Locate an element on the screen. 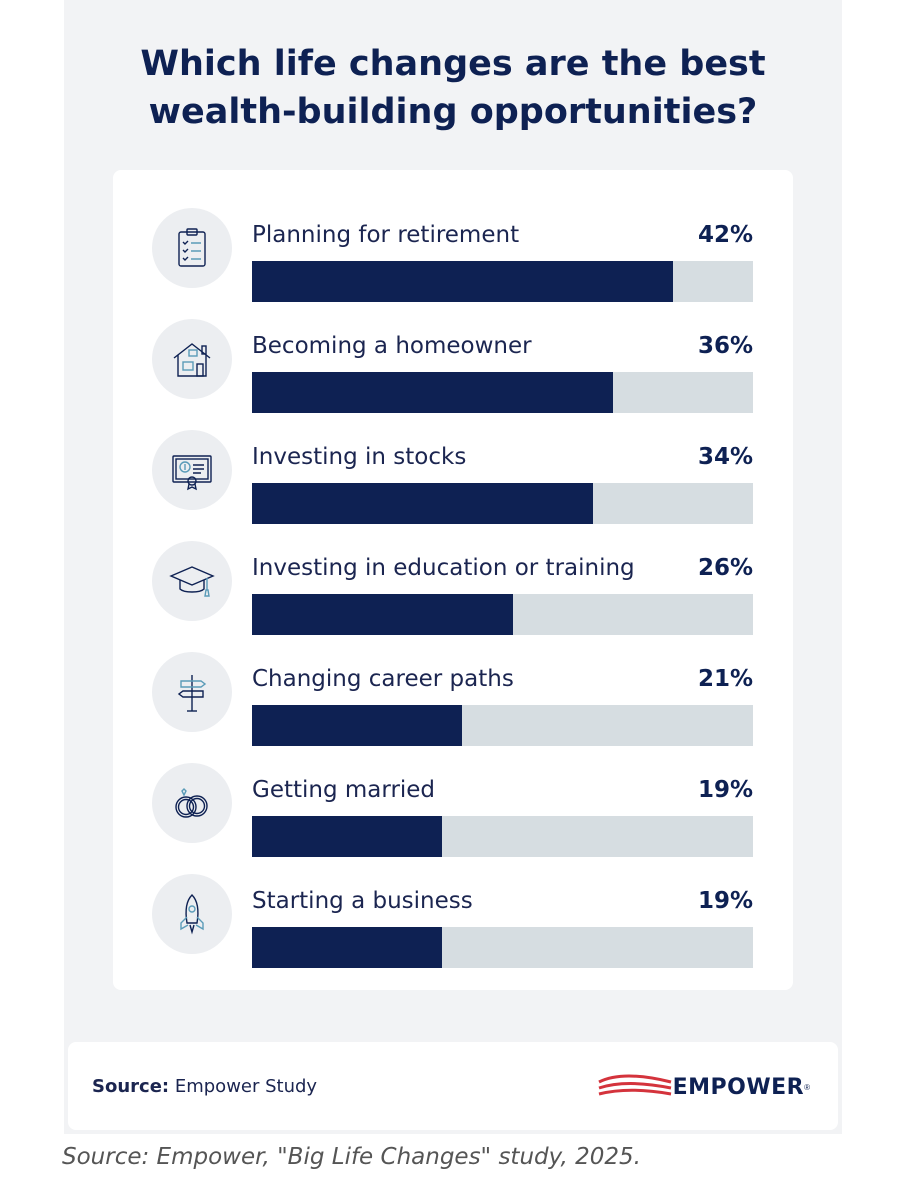 The width and height of the screenshot is (906, 1200). bar-value-label: 34% is located at coordinates (725, 457).